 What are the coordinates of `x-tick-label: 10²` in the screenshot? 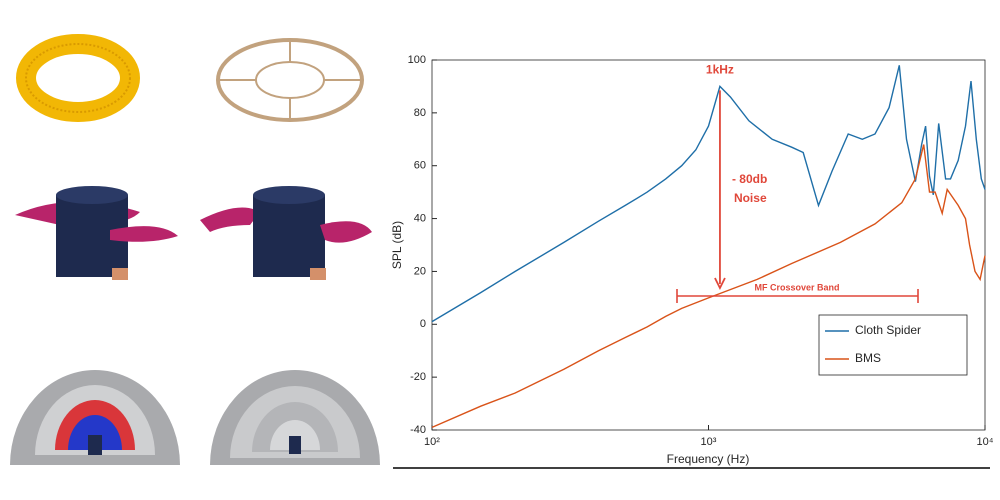 It's located at (432, 442).